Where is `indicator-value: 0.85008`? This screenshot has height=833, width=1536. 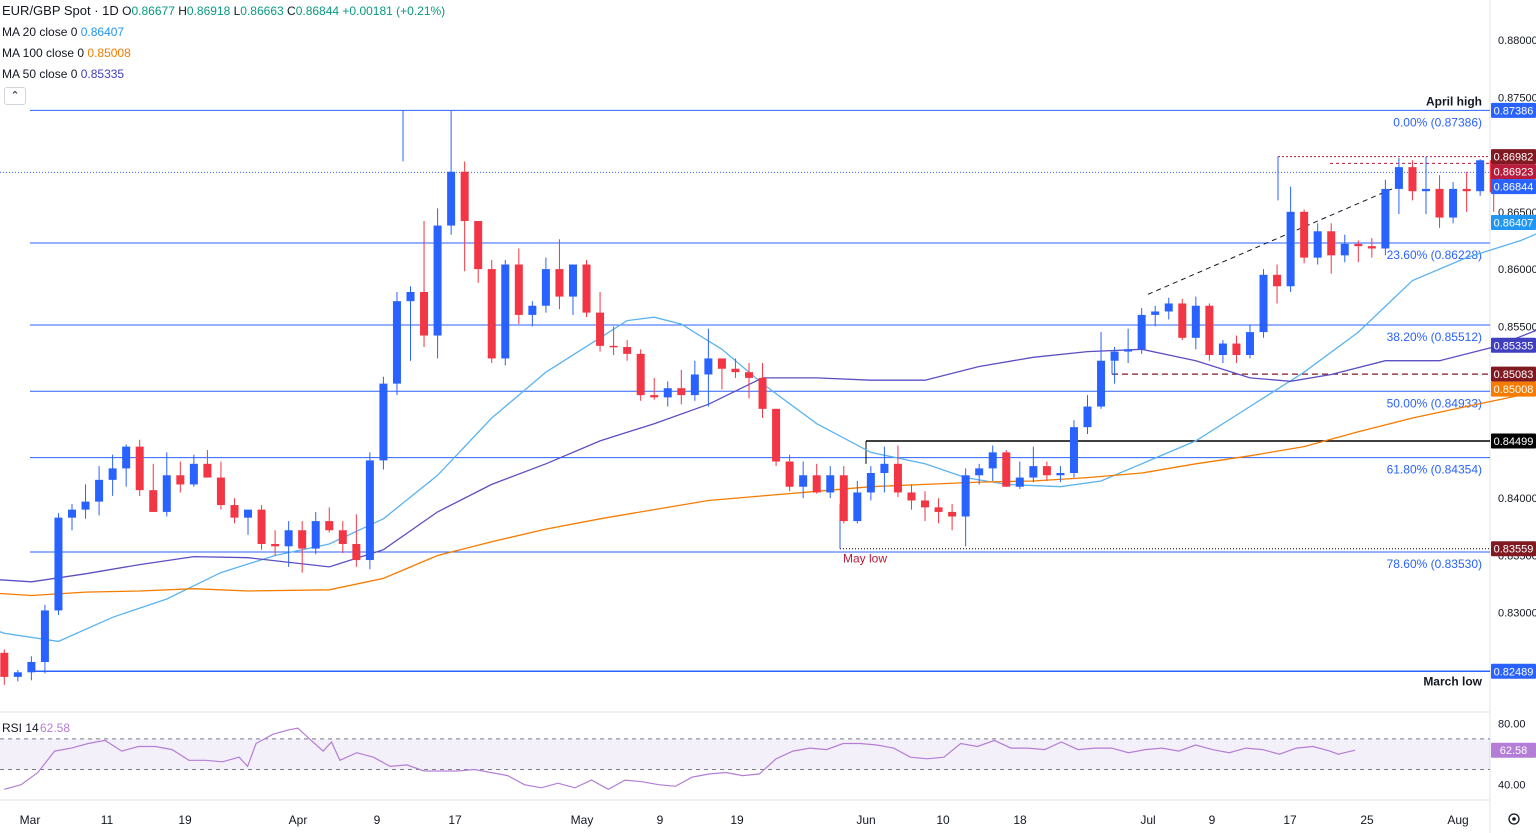 indicator-value: 0.85008 is located at coordinates (109, 53).